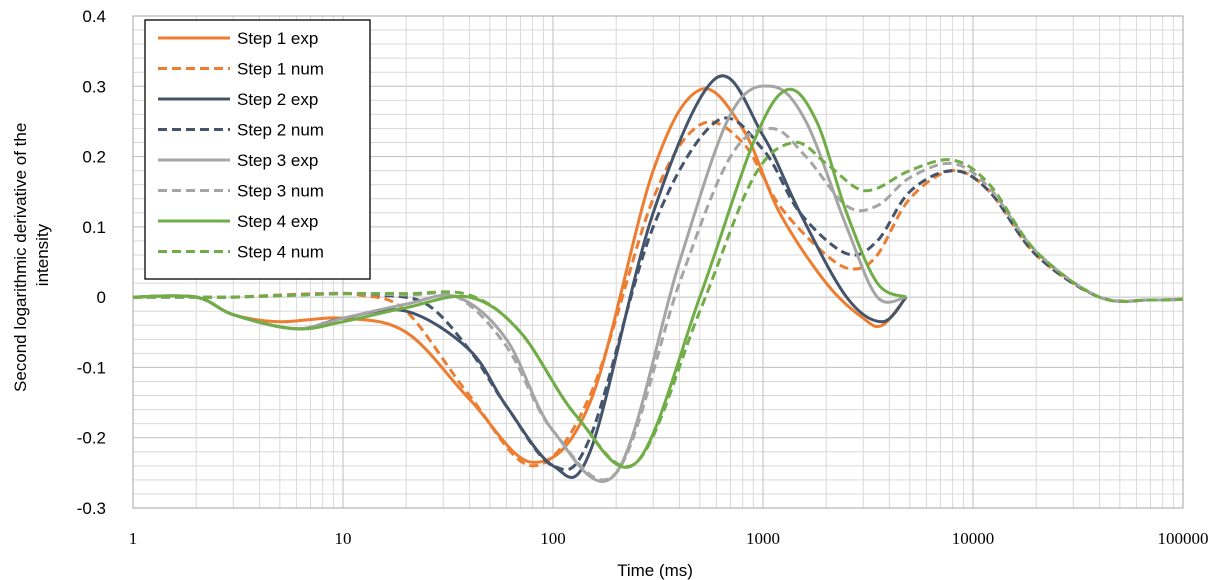 This screenshot has height=580, width=1228. I want to click on legend-box, so click(257, 149).